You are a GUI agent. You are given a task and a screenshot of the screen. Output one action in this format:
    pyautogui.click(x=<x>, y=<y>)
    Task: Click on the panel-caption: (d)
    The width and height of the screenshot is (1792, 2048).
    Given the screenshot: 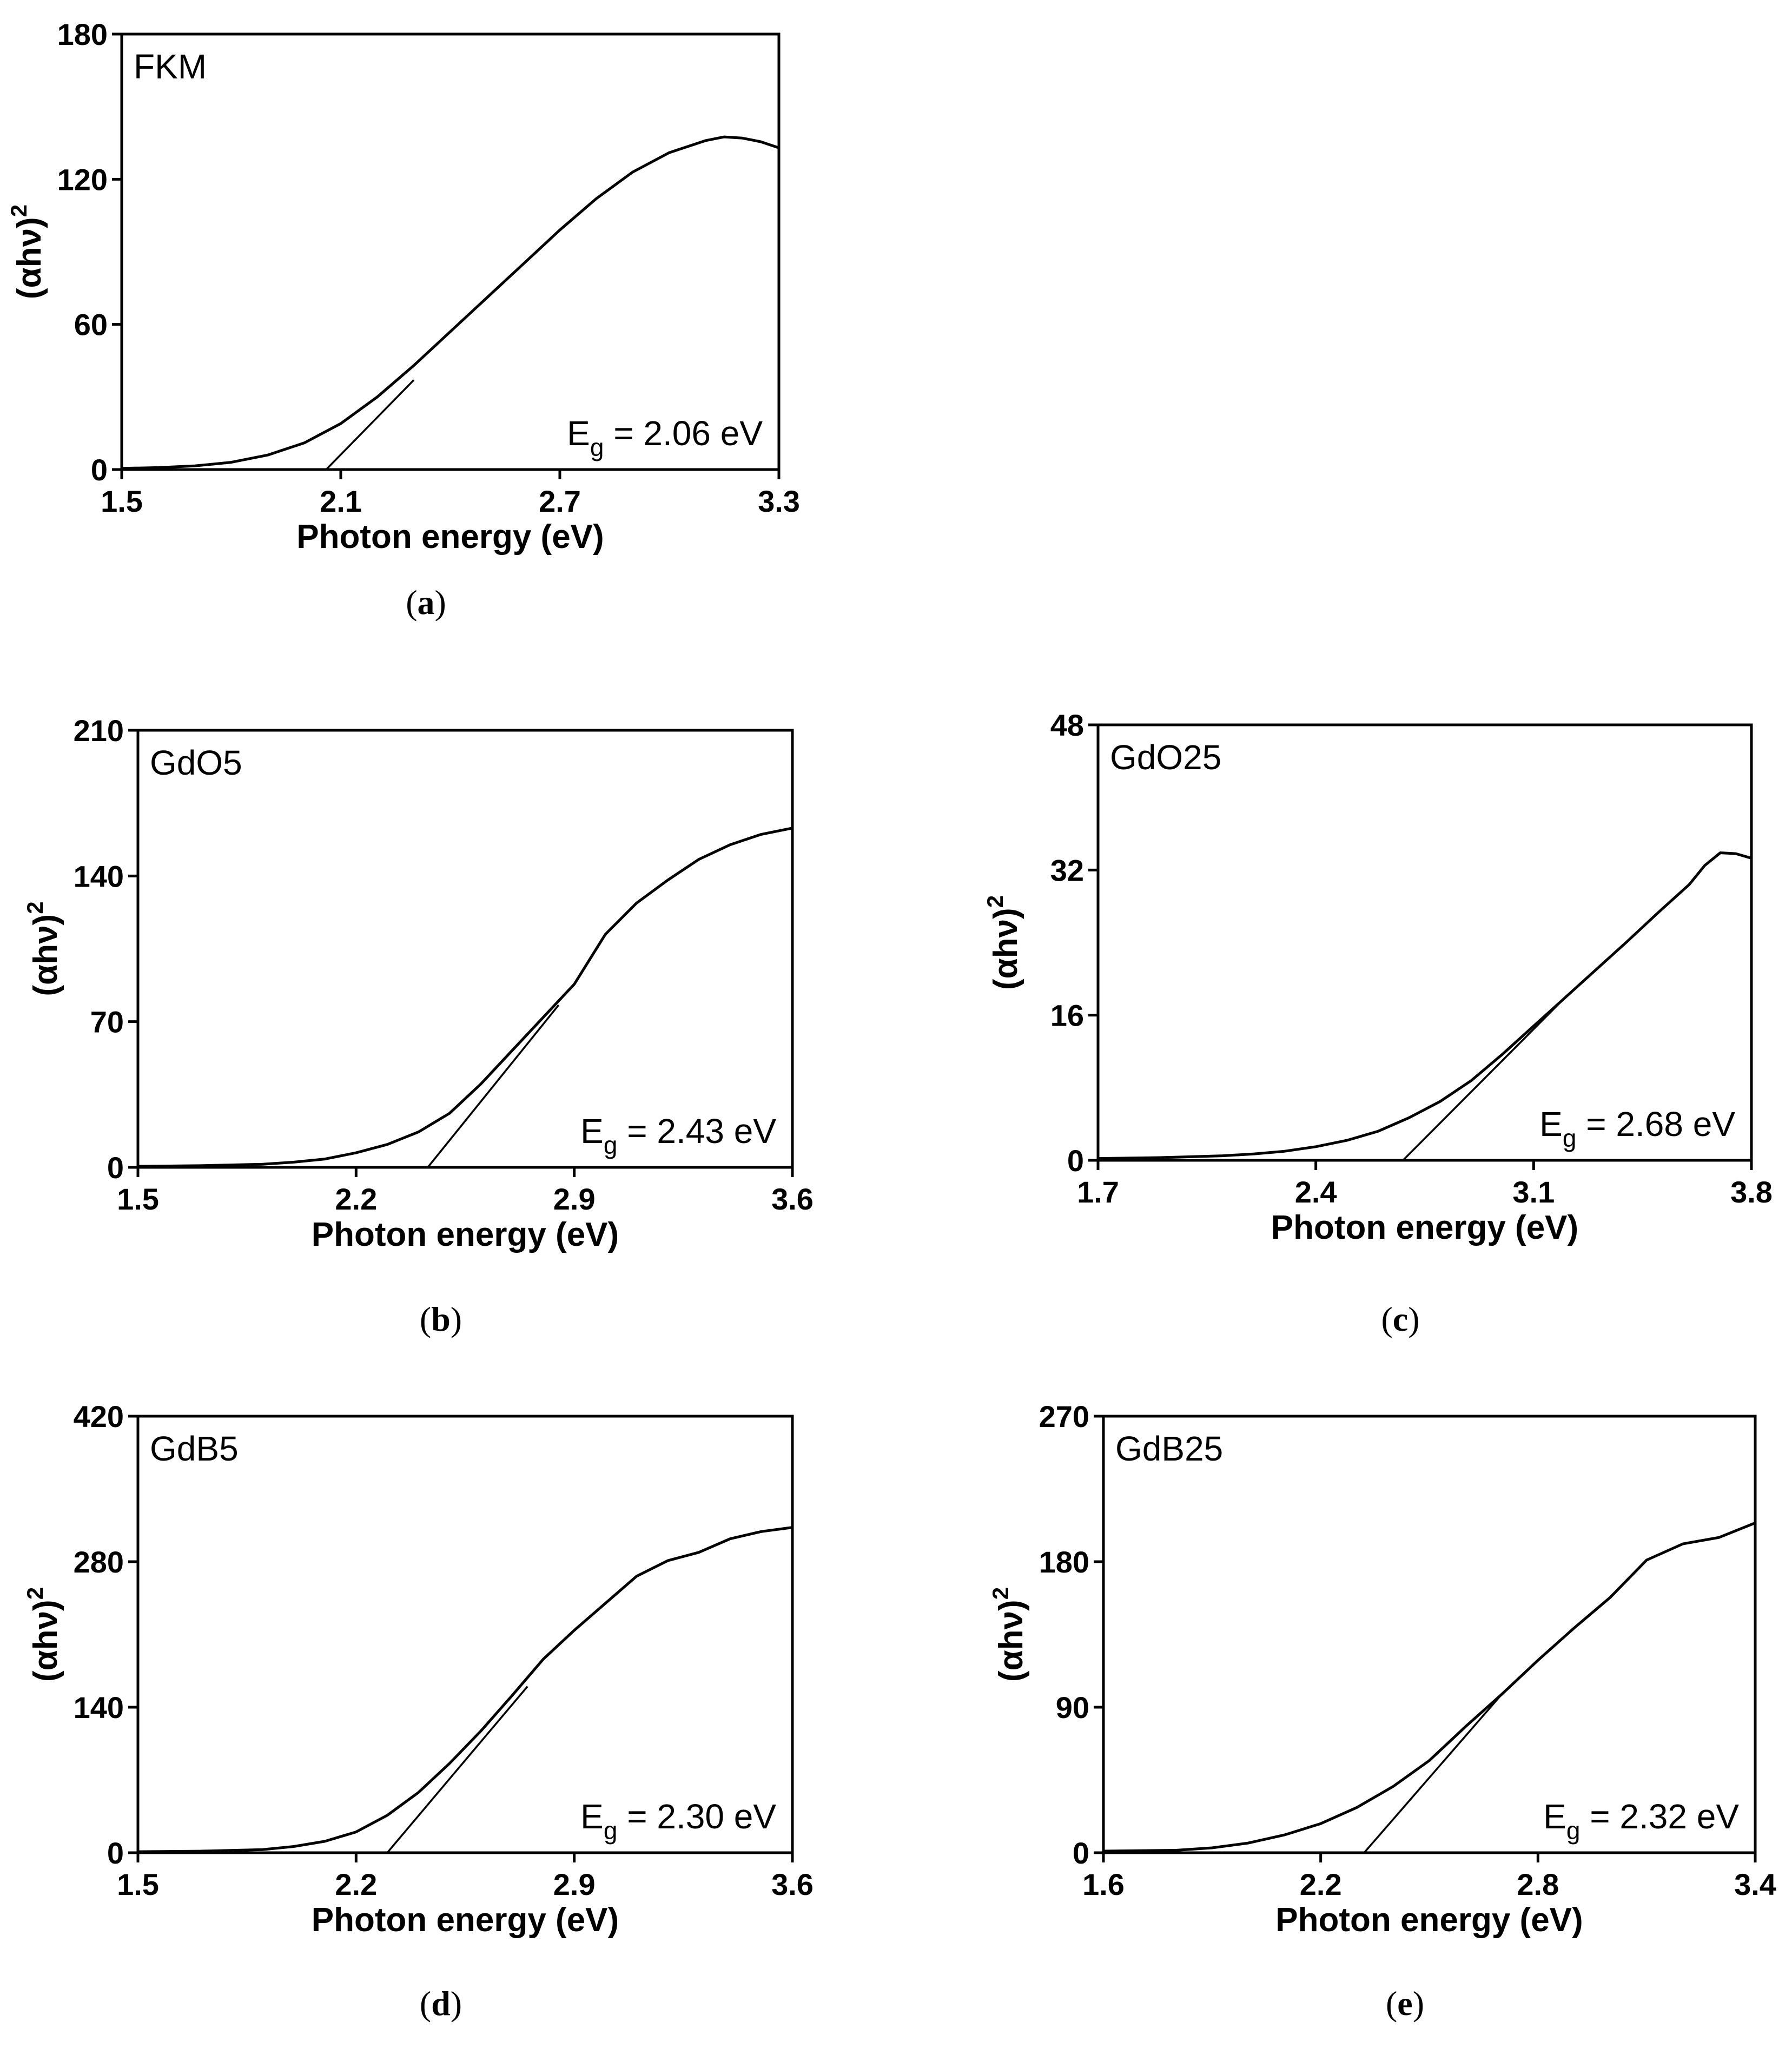 What is the action you would take?
    pyautogui.click(x=441, y=2003)
    